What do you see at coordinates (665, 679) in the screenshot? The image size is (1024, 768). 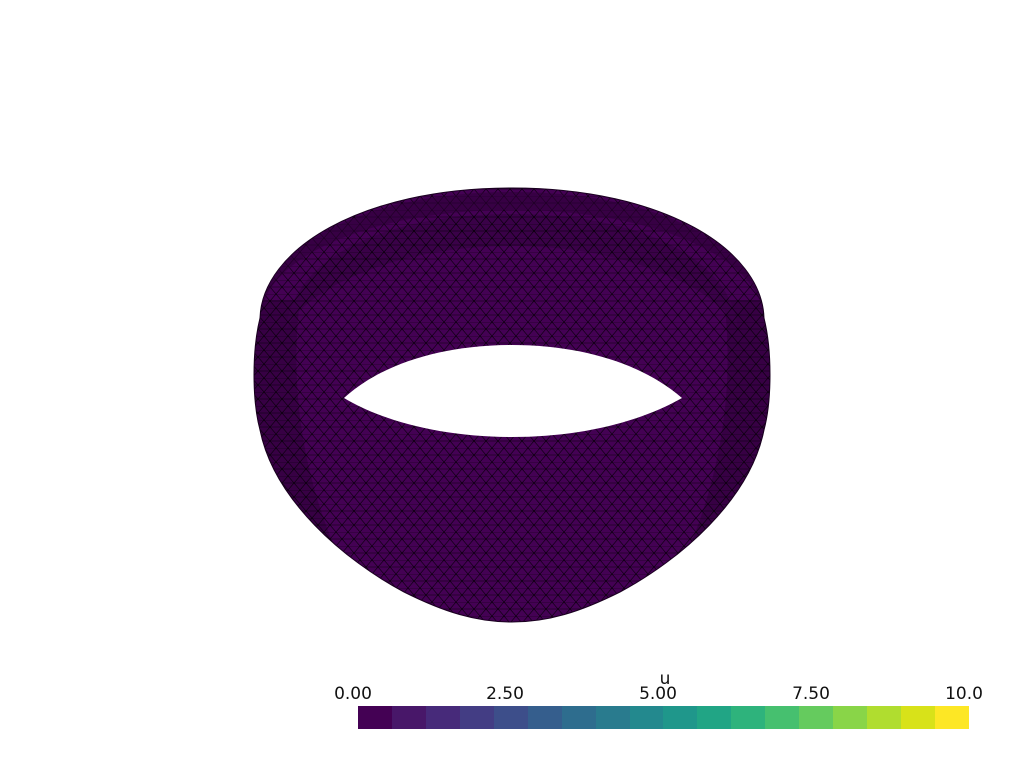 I see `scalar-bar-title: u` at bounding box center [665, 679].